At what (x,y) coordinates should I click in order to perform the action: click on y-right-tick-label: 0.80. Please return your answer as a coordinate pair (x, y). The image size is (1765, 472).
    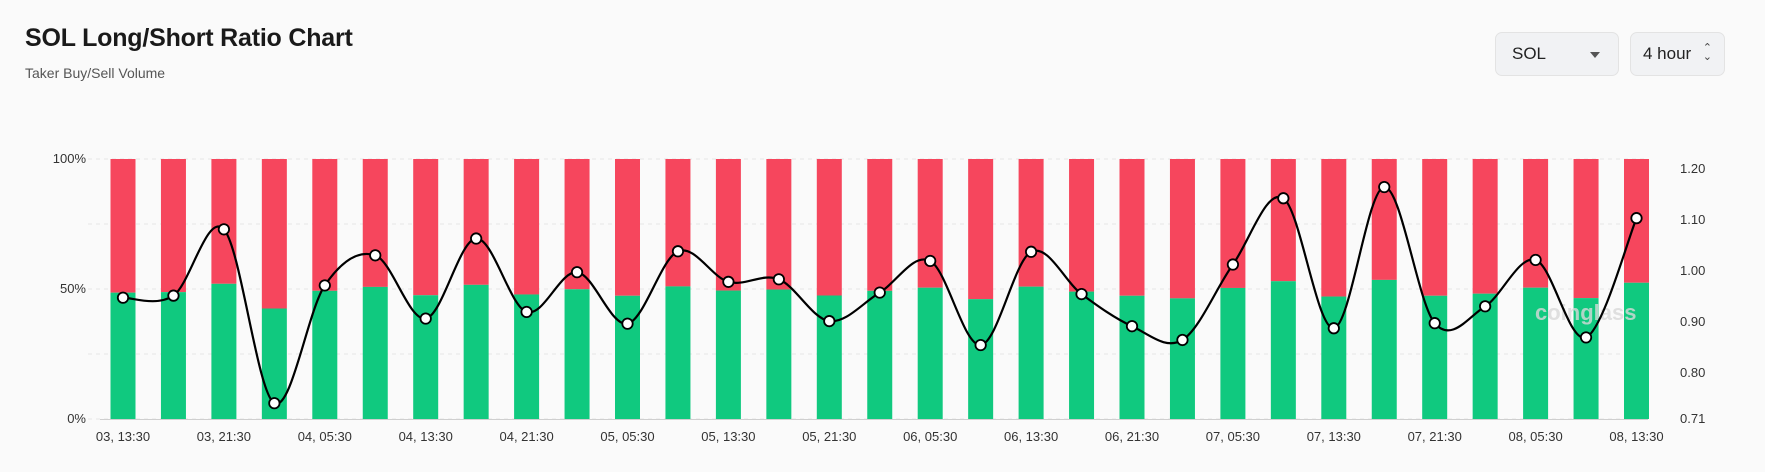
    Looking at the image, I should click on (1692, 372).